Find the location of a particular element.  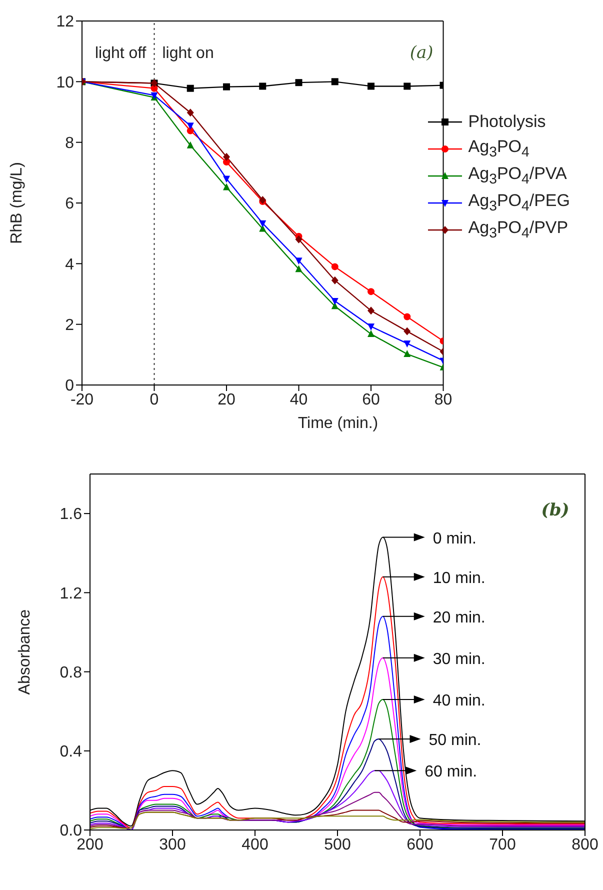

annotation: light off is located at coordinates (120, 53).